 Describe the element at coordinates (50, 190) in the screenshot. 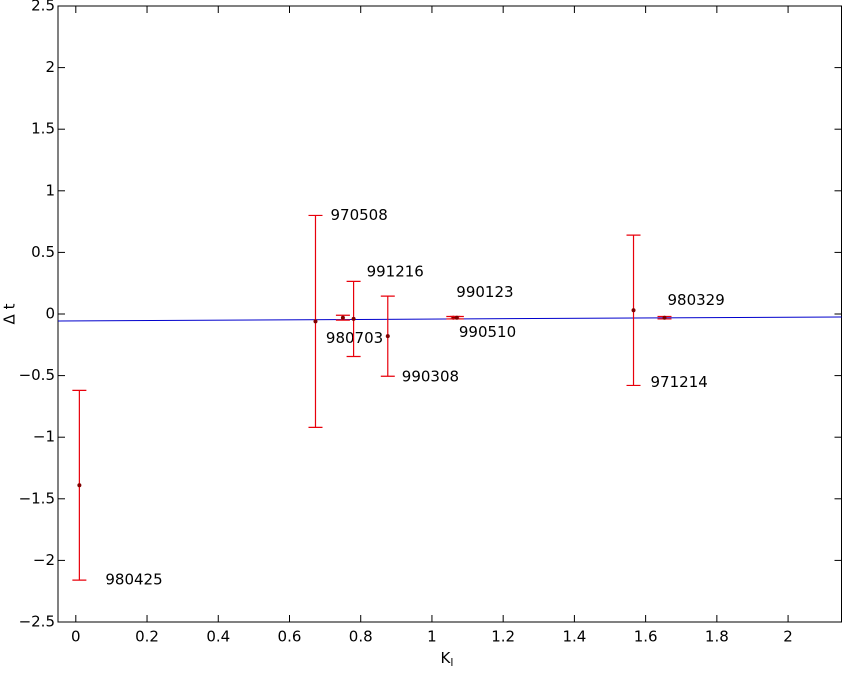

I see `y-tick-label: 1` at that location.